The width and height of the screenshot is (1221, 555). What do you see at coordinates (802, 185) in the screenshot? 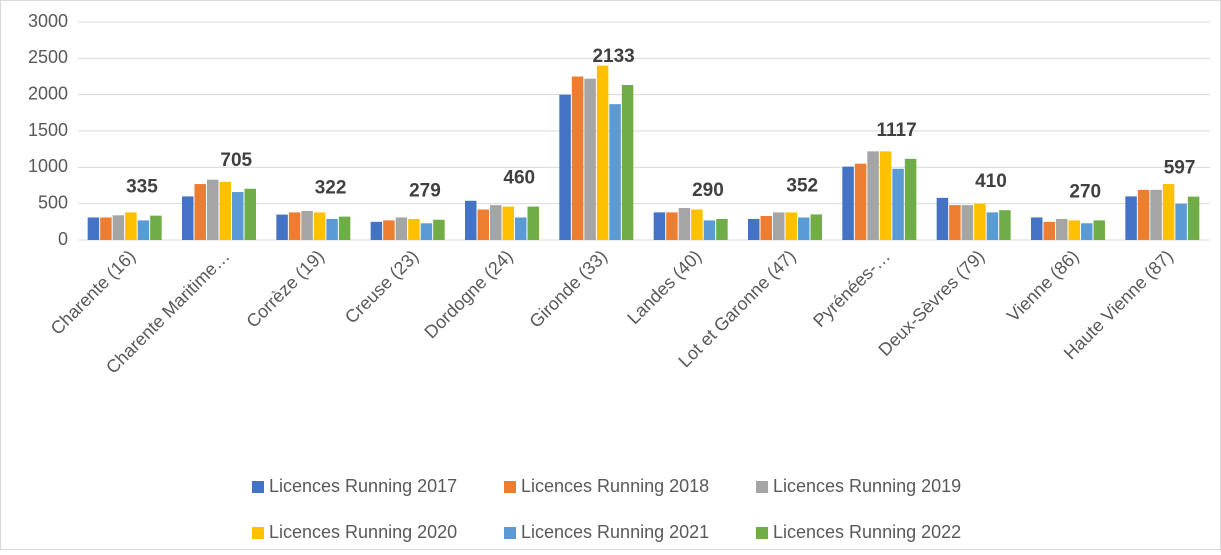
I see `data-label: 352` at bounding box center [802, 185].